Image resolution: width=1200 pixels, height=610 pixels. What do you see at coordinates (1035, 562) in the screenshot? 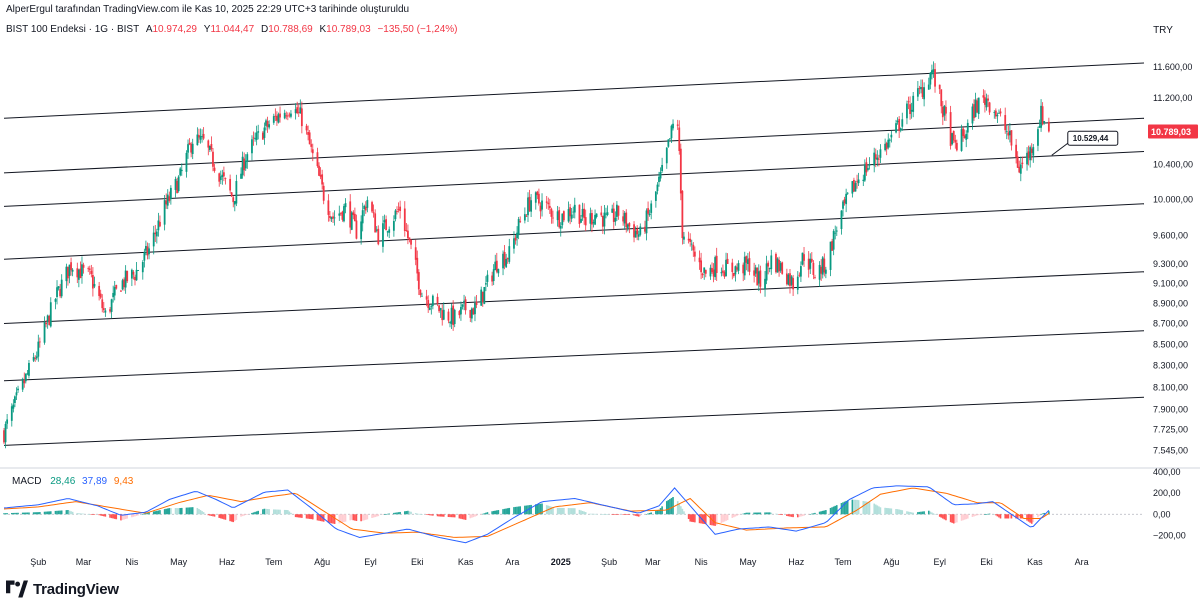
I see `time-tick-label: Kas` at bounding box center [1035, 562].